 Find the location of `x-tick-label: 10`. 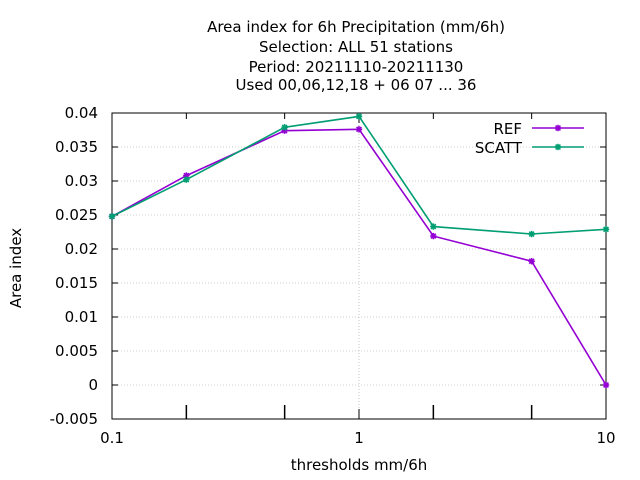

x-tick-label: 10 is located at coordinates (605, 438).